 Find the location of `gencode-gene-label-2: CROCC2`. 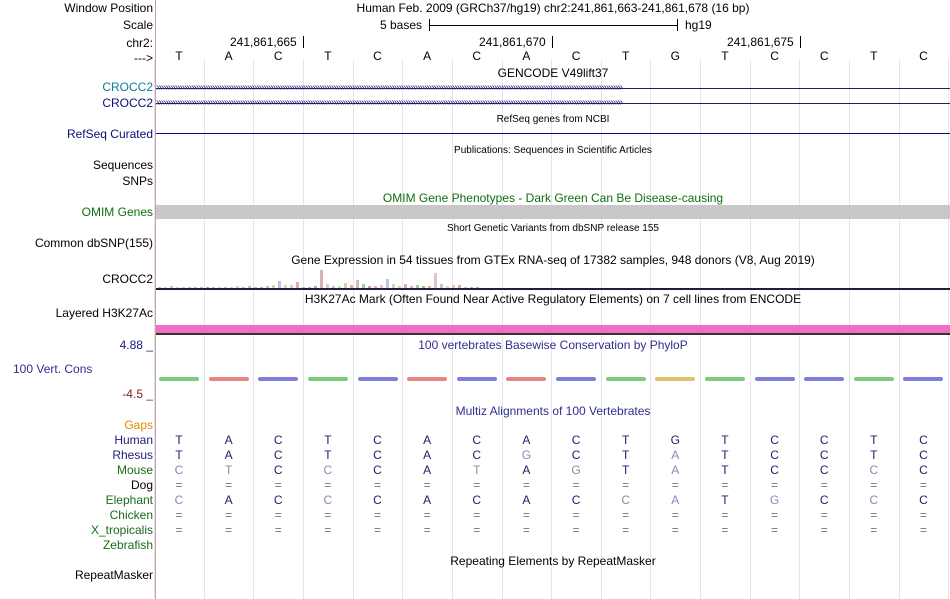

gencode-gene-label-2: CROCC2 is located at coordinates (127, 103).